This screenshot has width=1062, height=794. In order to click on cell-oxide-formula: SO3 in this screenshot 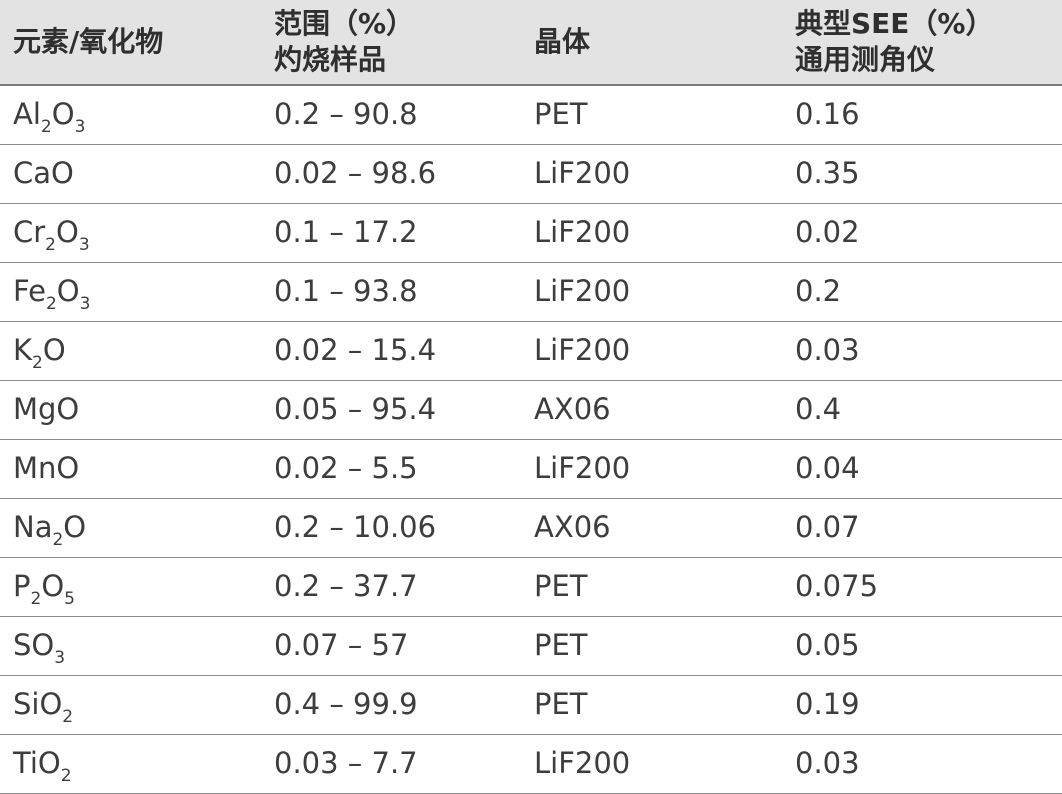, I will do `click(39, 646)`.